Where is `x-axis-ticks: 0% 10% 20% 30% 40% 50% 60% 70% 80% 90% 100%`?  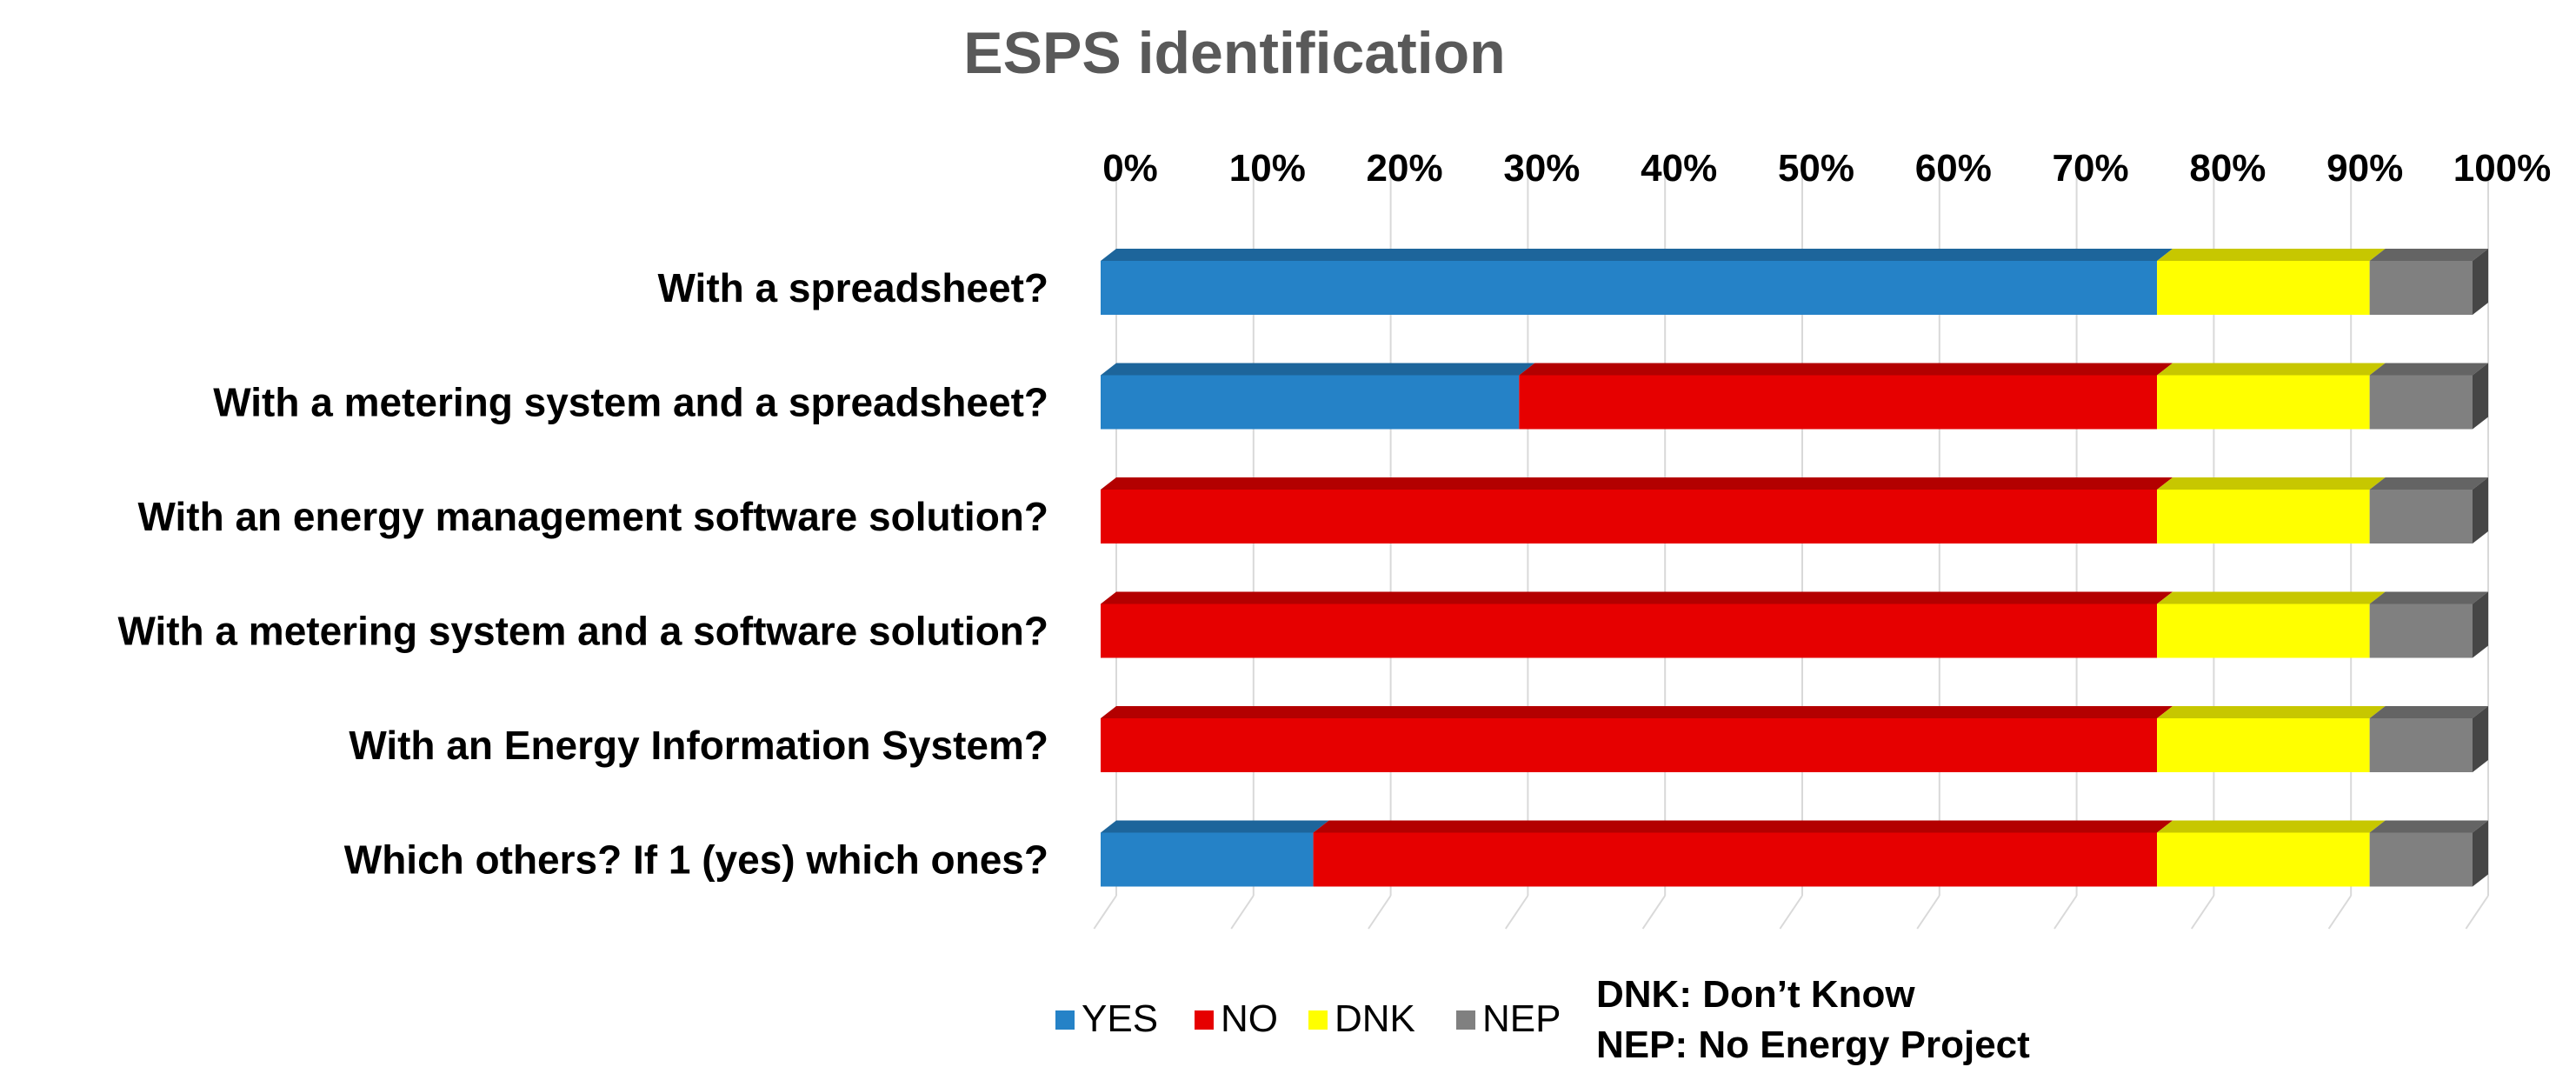 x-axis-ticks: 0% 10% 20% 30% 40% 50% 60% 70% 80% 90% 100% is located at coordinates (1826, 168).